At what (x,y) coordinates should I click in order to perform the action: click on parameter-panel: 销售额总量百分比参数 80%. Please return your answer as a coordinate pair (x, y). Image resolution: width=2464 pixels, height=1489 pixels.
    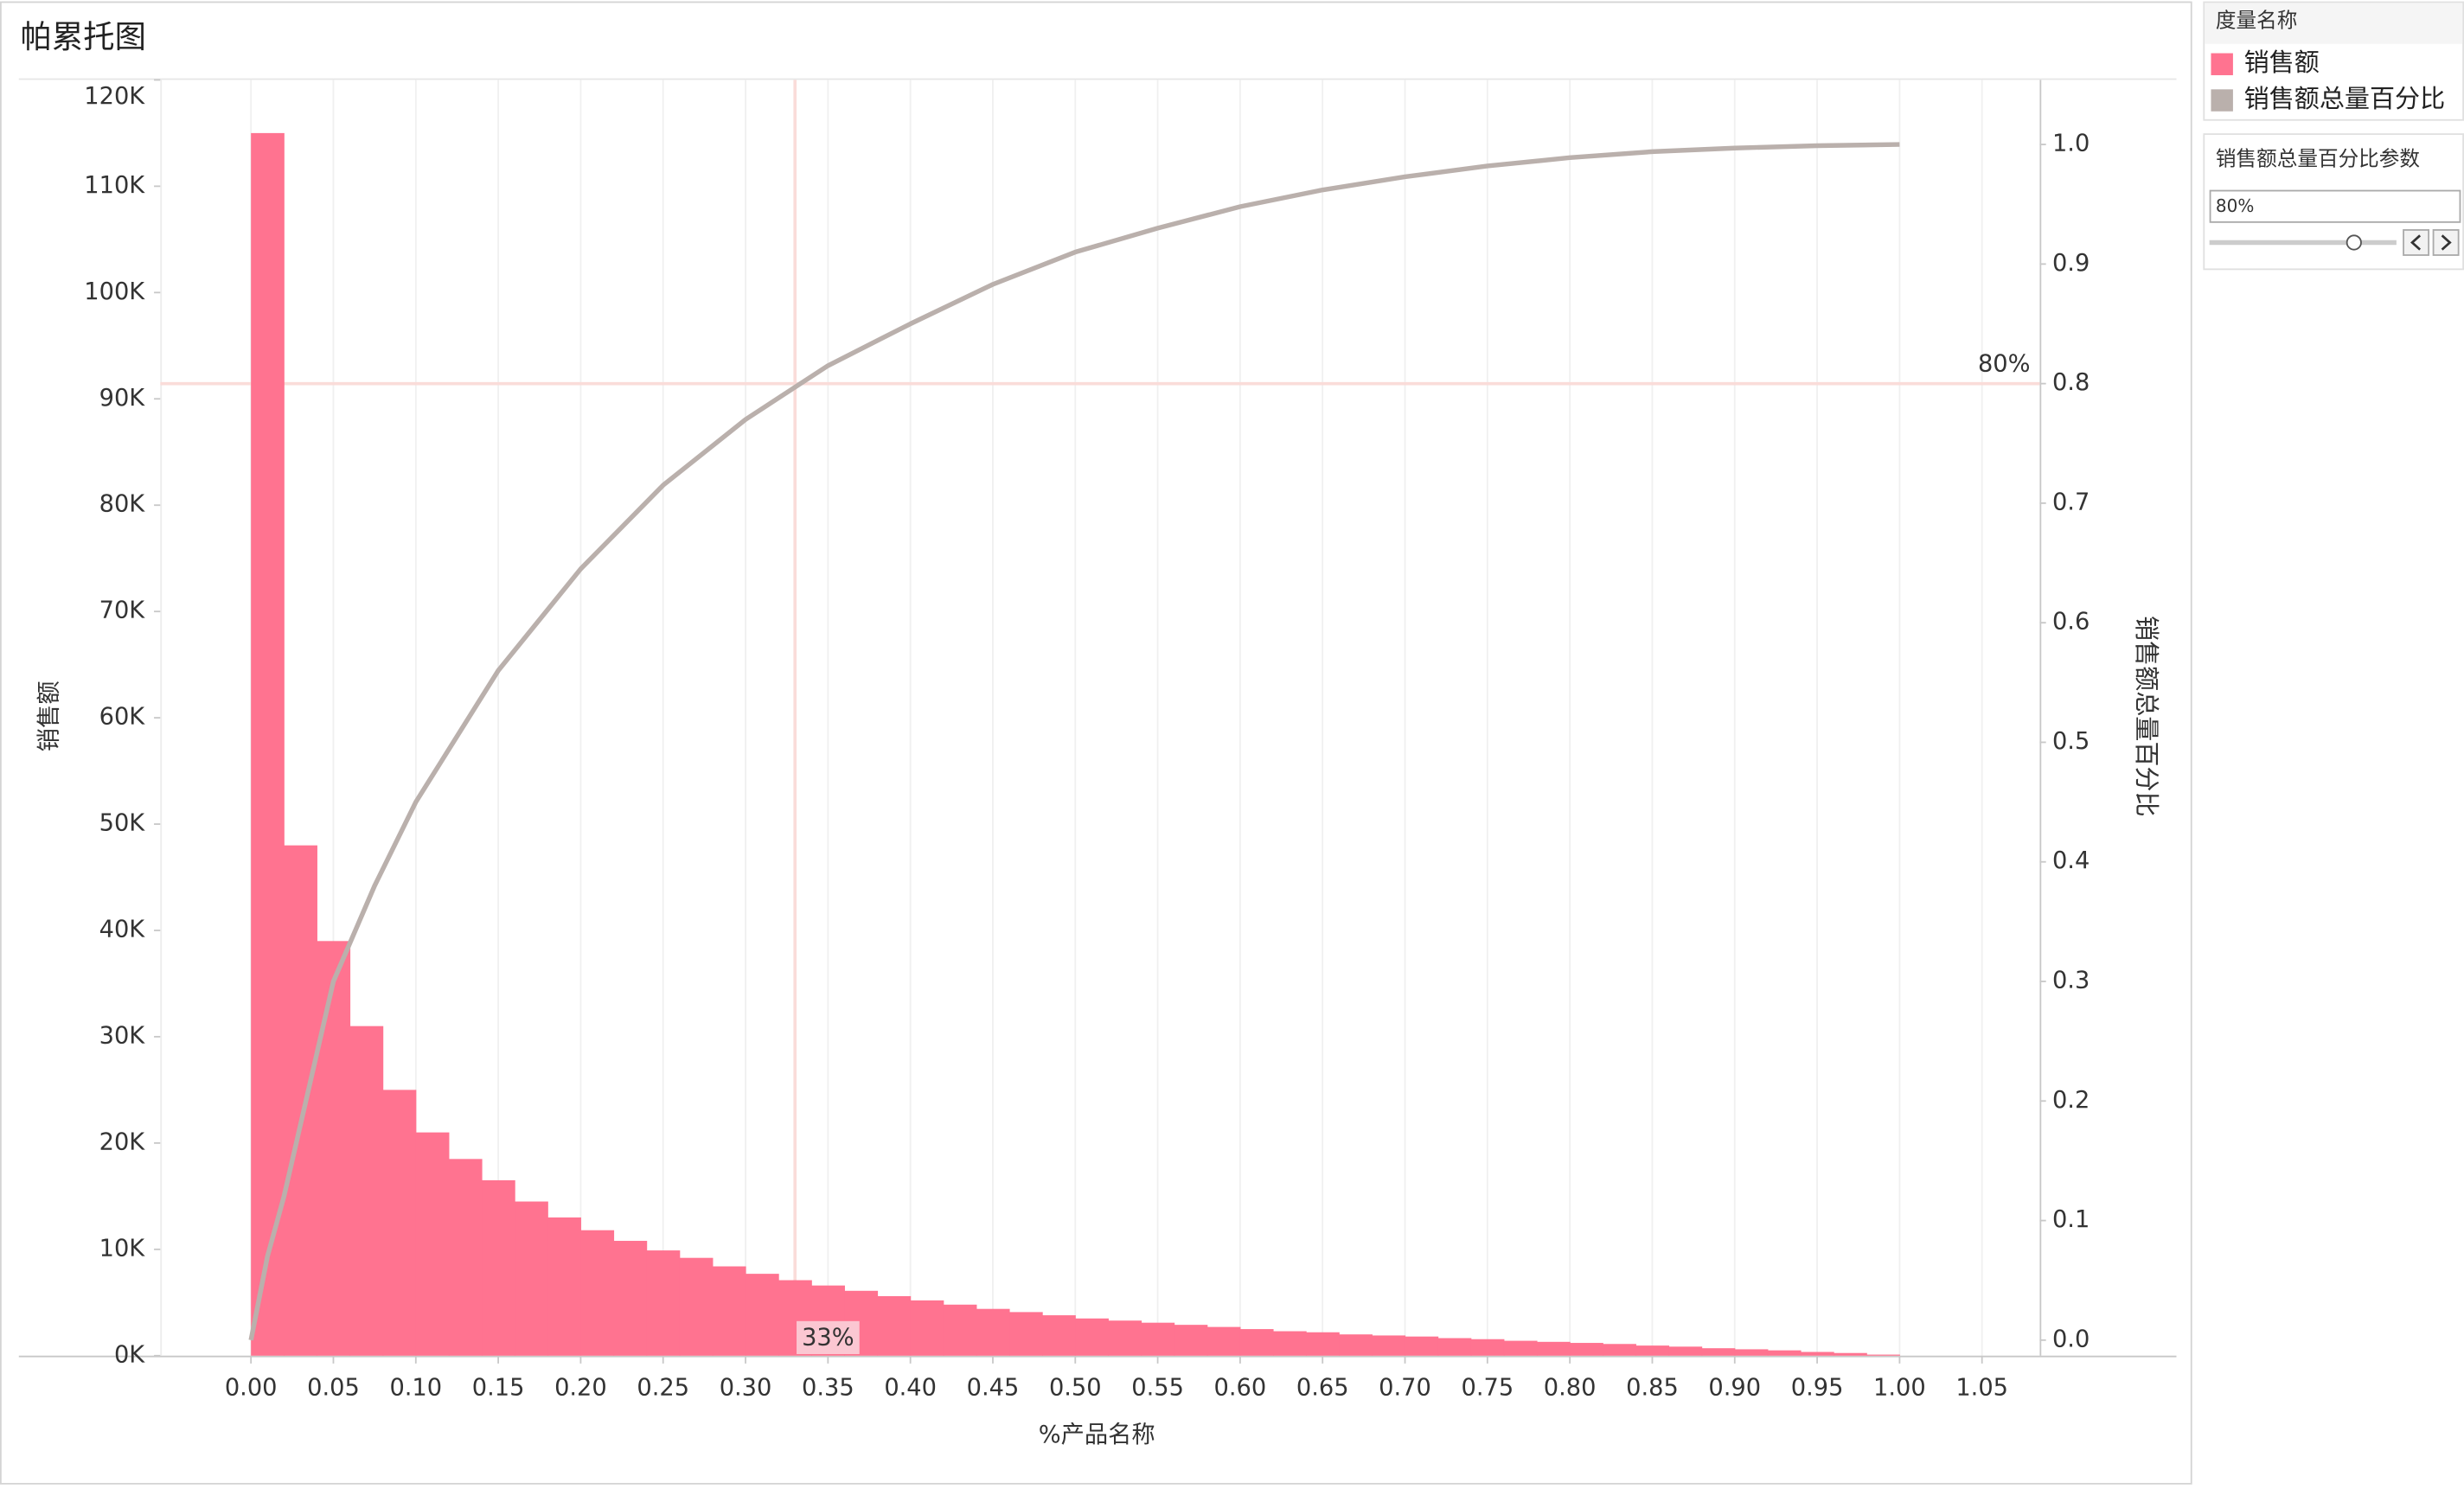
    Looking at the image, I should click on (2333, 202).